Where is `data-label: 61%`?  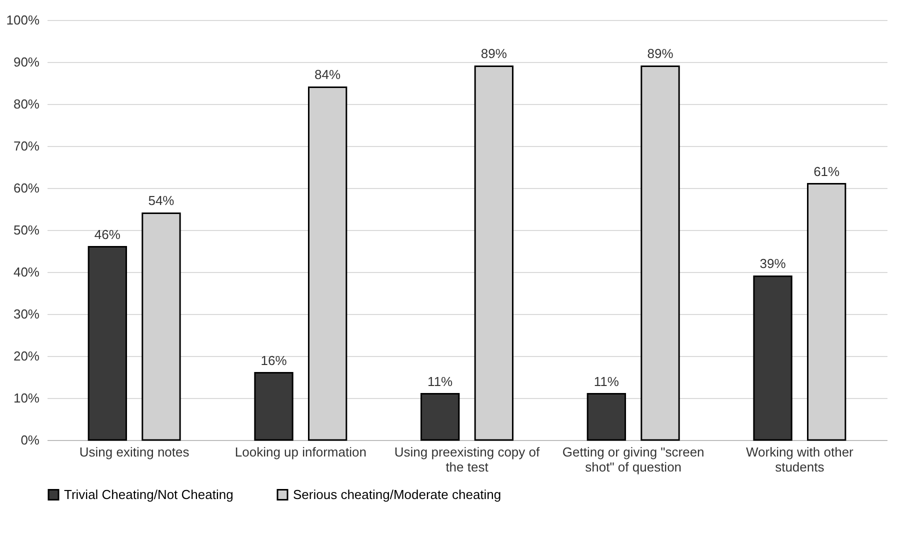 data-label: 61% is located at coordinates (827, 171).